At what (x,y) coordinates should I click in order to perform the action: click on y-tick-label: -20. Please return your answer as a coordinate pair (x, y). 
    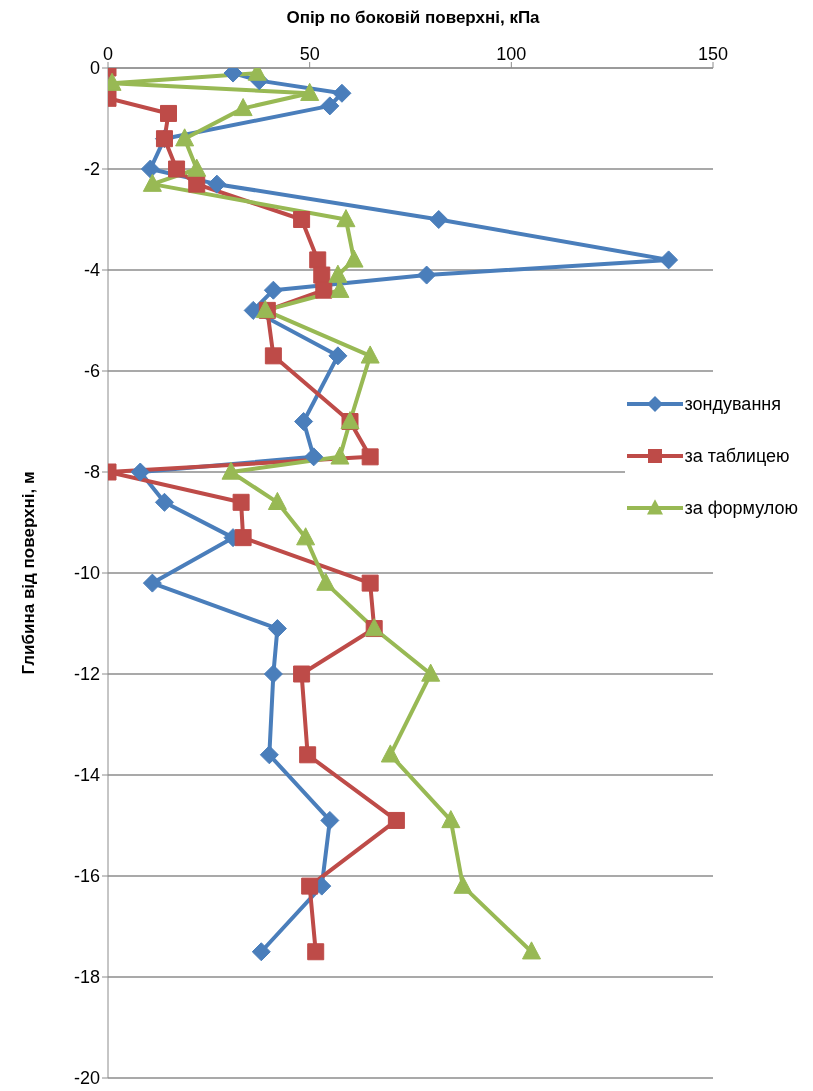
    Looking at the image, I should click on (86, 1078).